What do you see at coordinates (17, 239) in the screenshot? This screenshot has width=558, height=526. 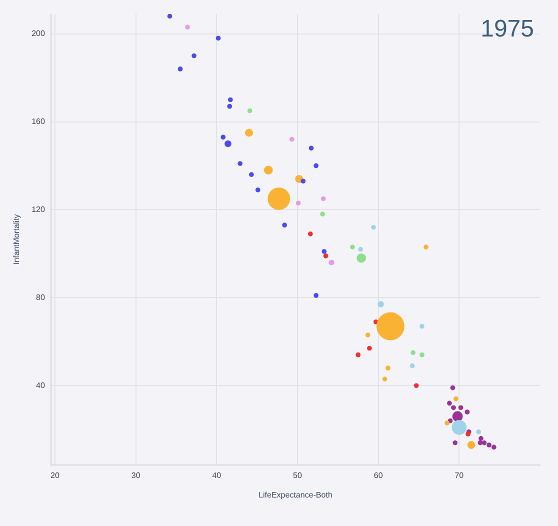 I see `y-axis-title: InfantMortality` at bounding box center [17, 239].